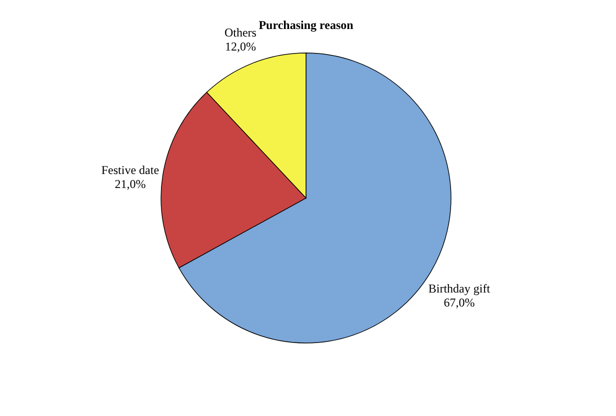  Describe the element at coordinates (130, 184) in the screenshot. I see `data-label: 21,0%` at that location.